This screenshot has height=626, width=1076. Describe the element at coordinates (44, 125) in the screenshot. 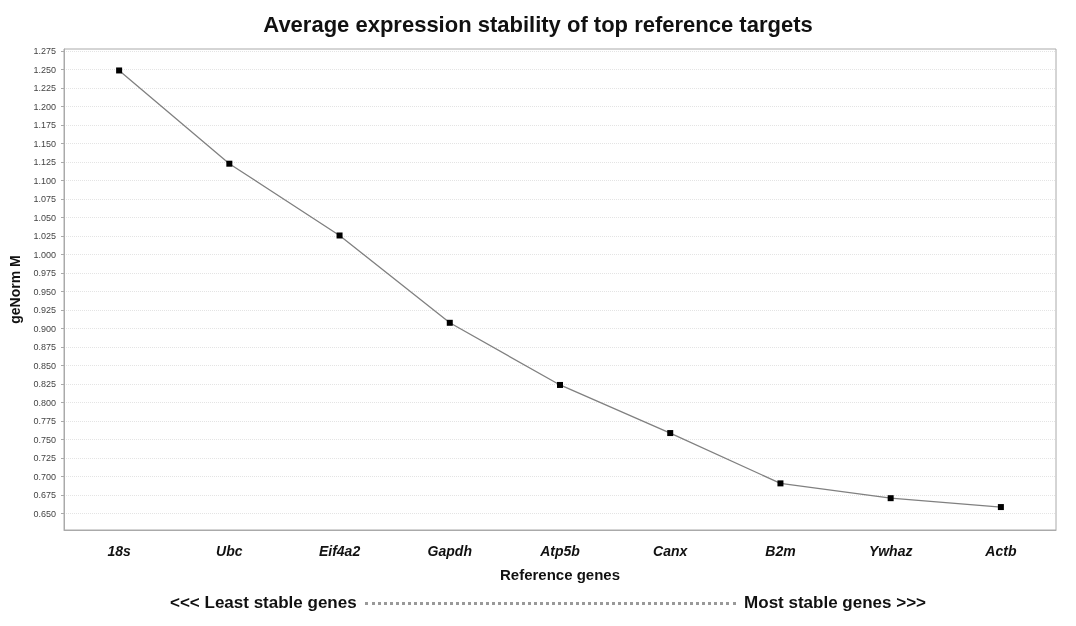

I see `y-tick-label: 1.175` at that location.